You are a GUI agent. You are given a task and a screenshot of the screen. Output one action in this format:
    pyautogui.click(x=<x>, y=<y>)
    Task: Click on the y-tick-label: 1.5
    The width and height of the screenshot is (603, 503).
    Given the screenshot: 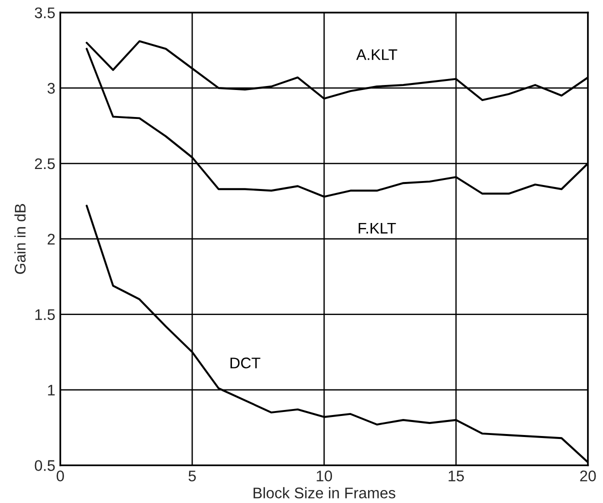 What is the action you would take?
    pyautogui.click(x=45, y=314)
    